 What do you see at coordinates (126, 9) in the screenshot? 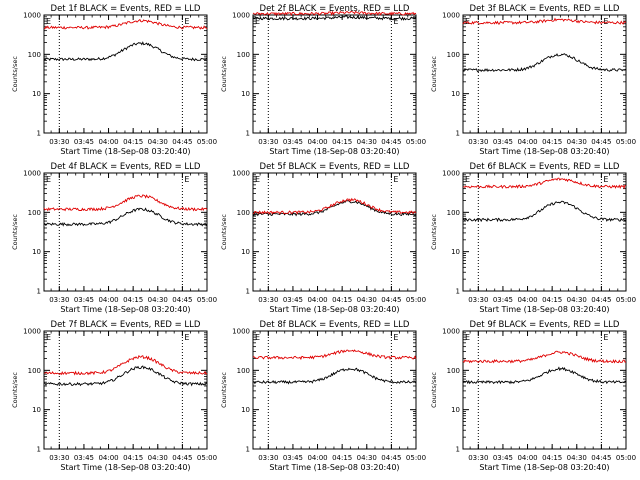
I see `panel-title: Det 1f BLACK = Events, RED = LLD` at bounding box center [126, 9].